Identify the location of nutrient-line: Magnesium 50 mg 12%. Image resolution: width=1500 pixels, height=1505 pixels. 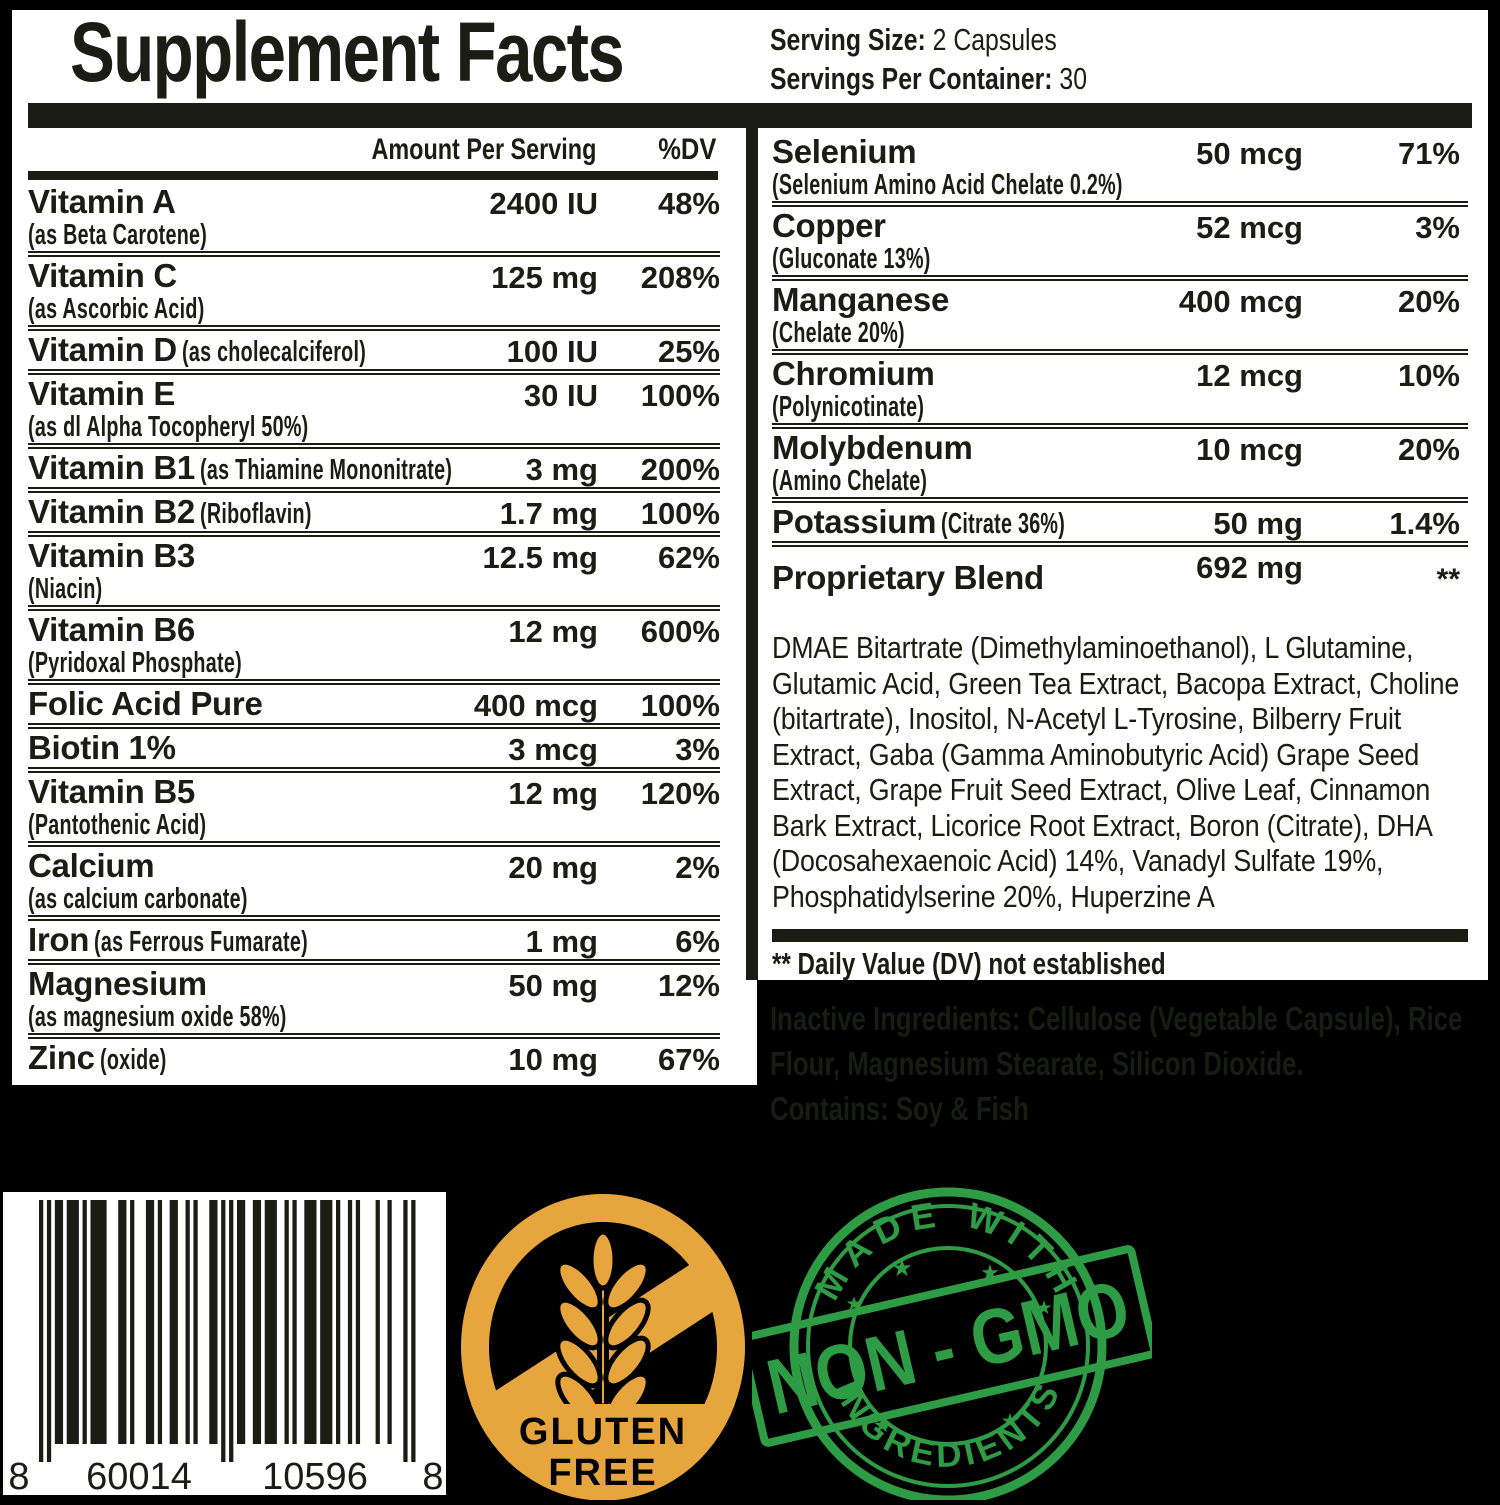
(374, 984).